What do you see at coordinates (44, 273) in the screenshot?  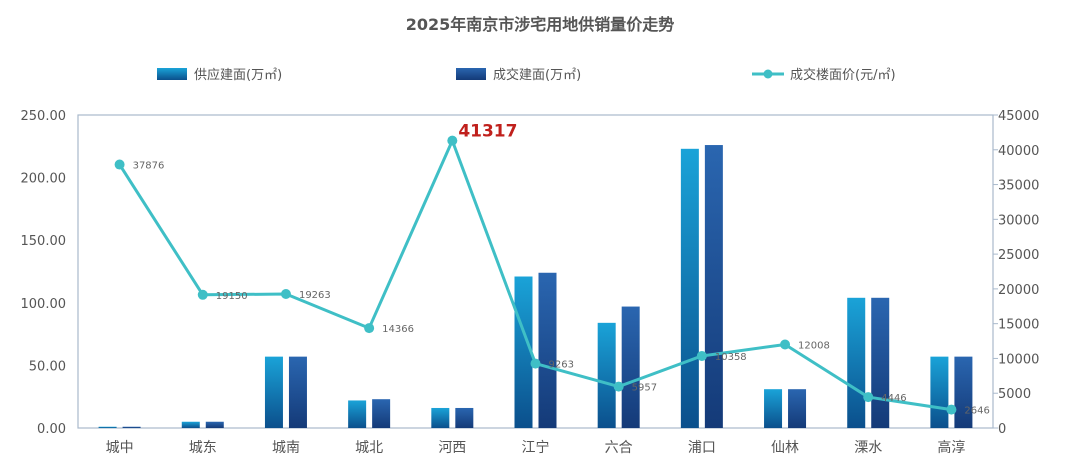 I see `y-axis-left: 0.00 50.00 100.00 150.00 200.00 250.00` at bounding box center [44, 273].